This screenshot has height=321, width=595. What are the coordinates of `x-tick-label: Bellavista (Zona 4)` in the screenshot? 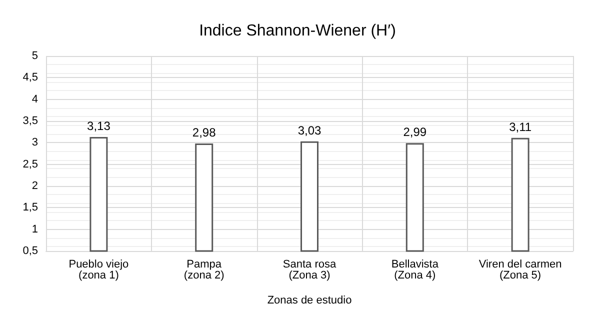 It's located at (415, 270).